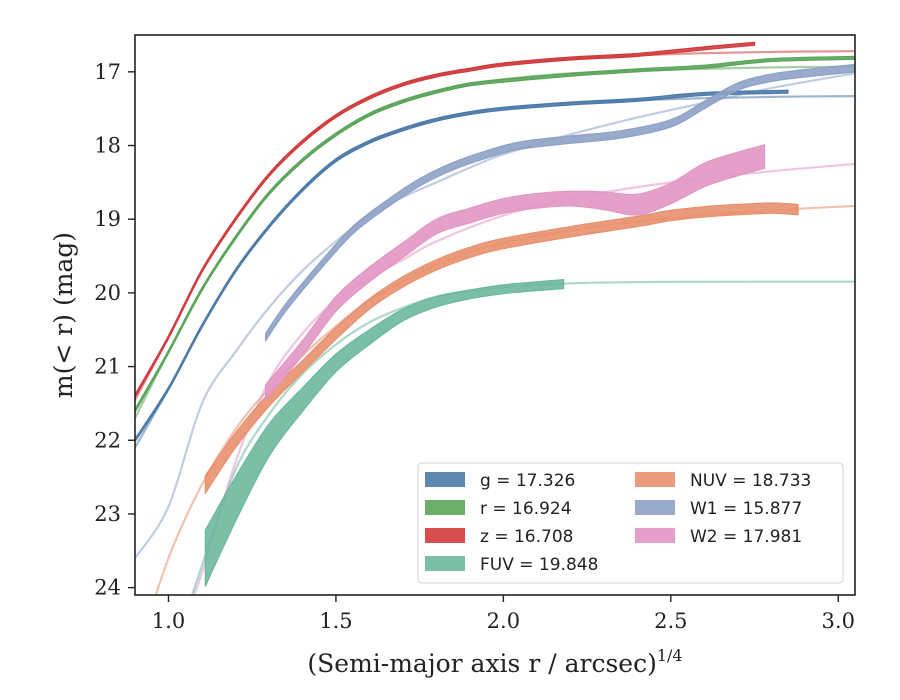 This screenshot has height=700, width=900. I want to click on y-axis: 17 18 19 20 21 22 23 24, so click(114, 330).